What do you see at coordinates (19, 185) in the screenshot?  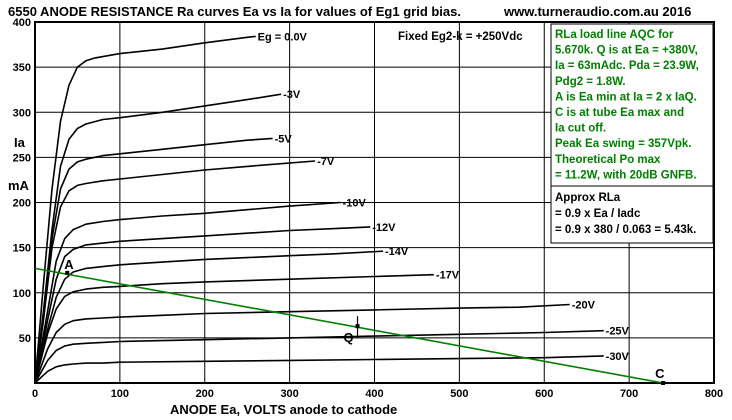 I see `y-axis-label-ma: mA` at bounding box center [19, 185].